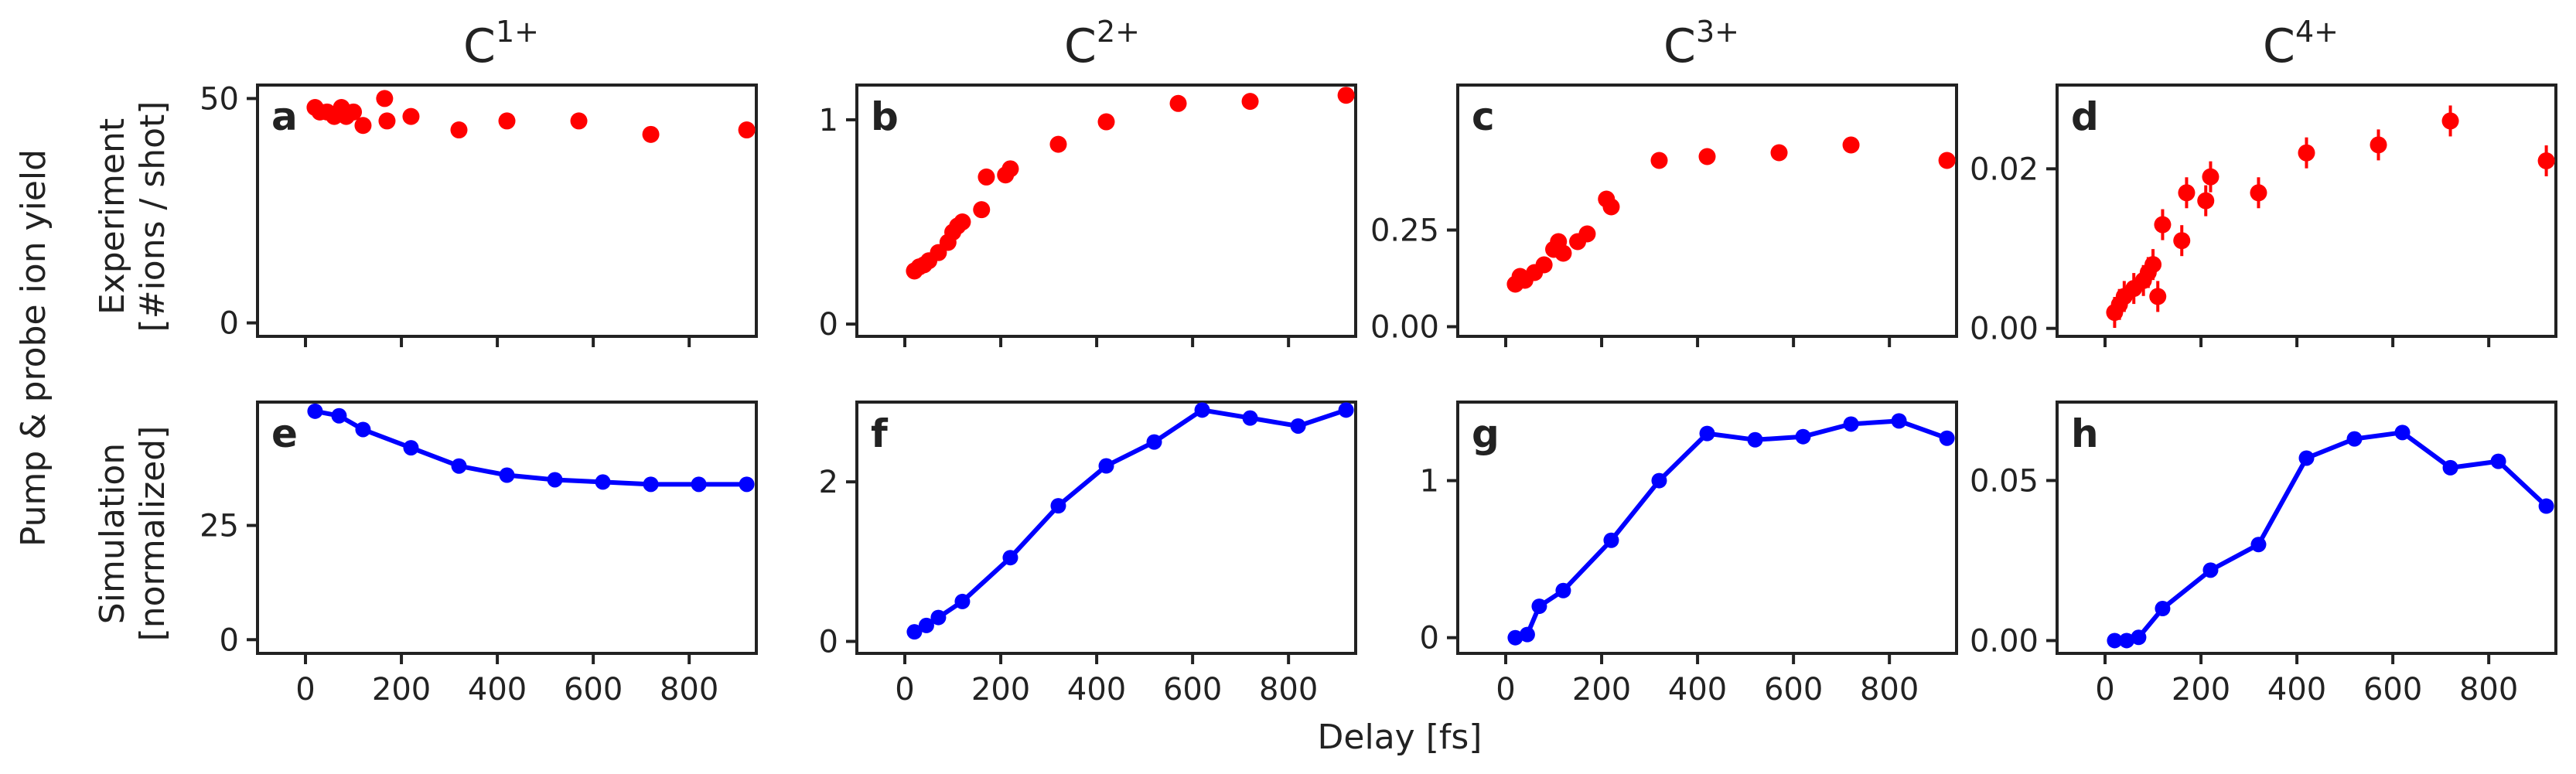 Image resolution: width=2576 pixels, height=774 pixels. Describe the element at coordinates (2317, 32) in the screenshot. I see `column-title-c4-sup: 4+` at that location.